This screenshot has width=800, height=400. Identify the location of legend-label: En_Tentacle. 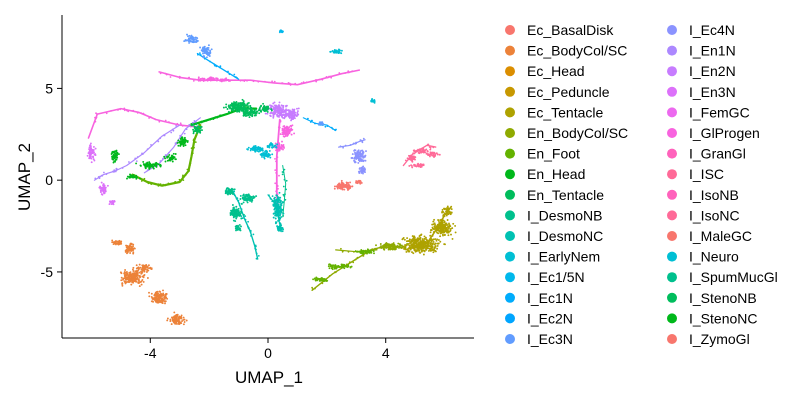
(565, 195).